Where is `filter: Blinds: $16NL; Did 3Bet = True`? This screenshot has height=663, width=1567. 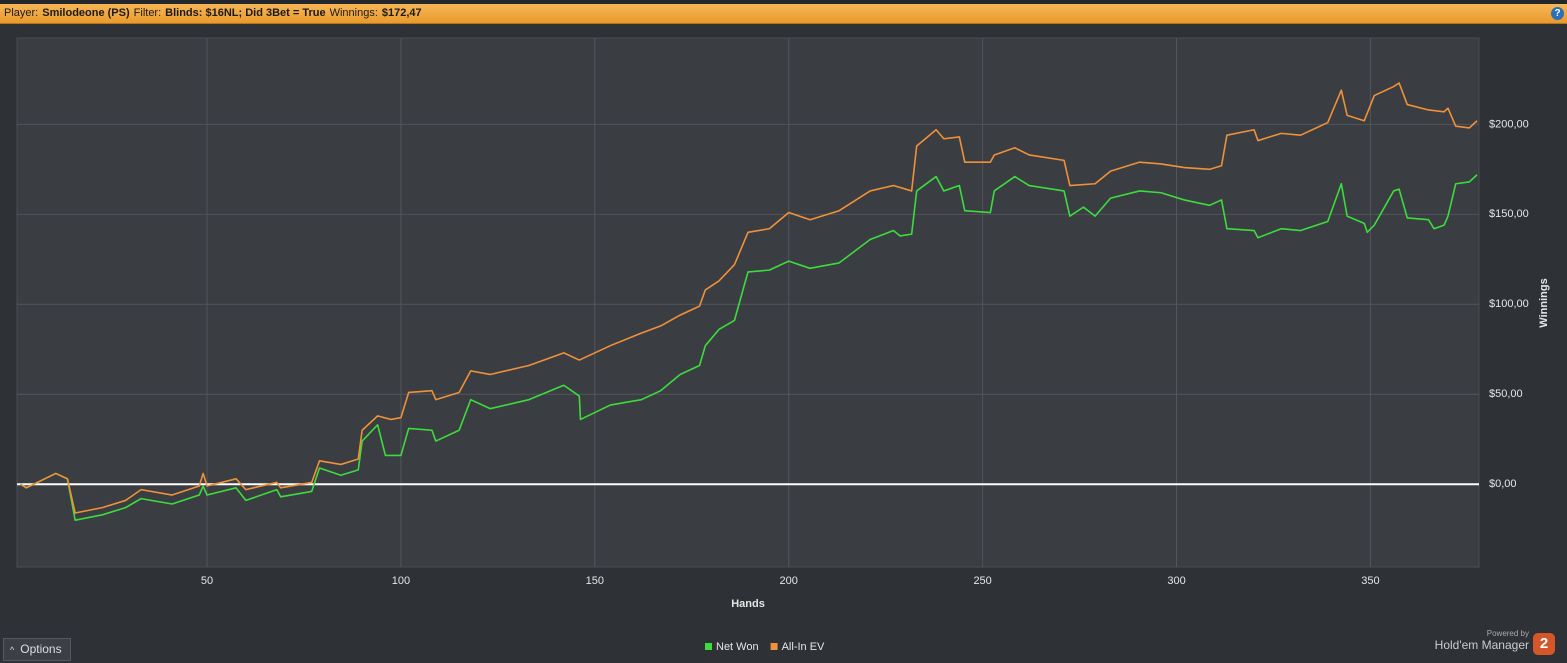 filter: Blinds: $16NL; Did 3Bet = True is located at coordinates (245, 13).